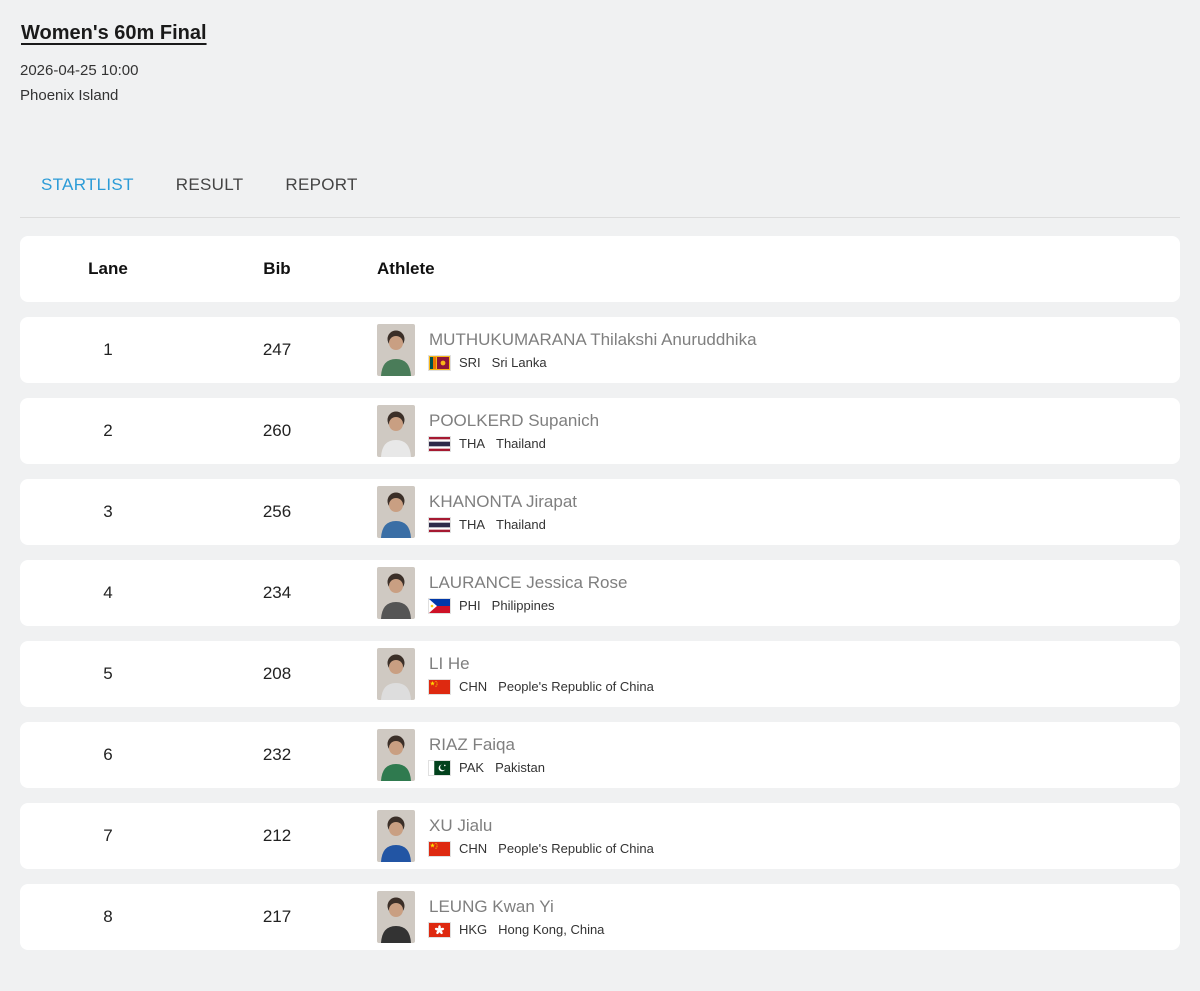 This screenshot has height=991, width=1200. What do you see at coordinates (79, 70) in the screenshot?
I see `event-datetime: 2026-04-25 10:00` at bounding box center [79, 70].